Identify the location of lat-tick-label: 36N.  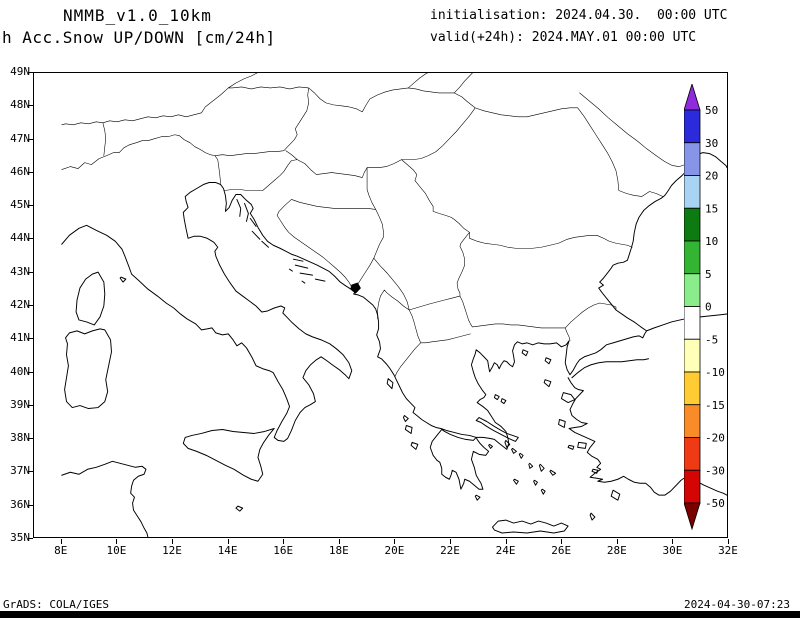
(20, 504).